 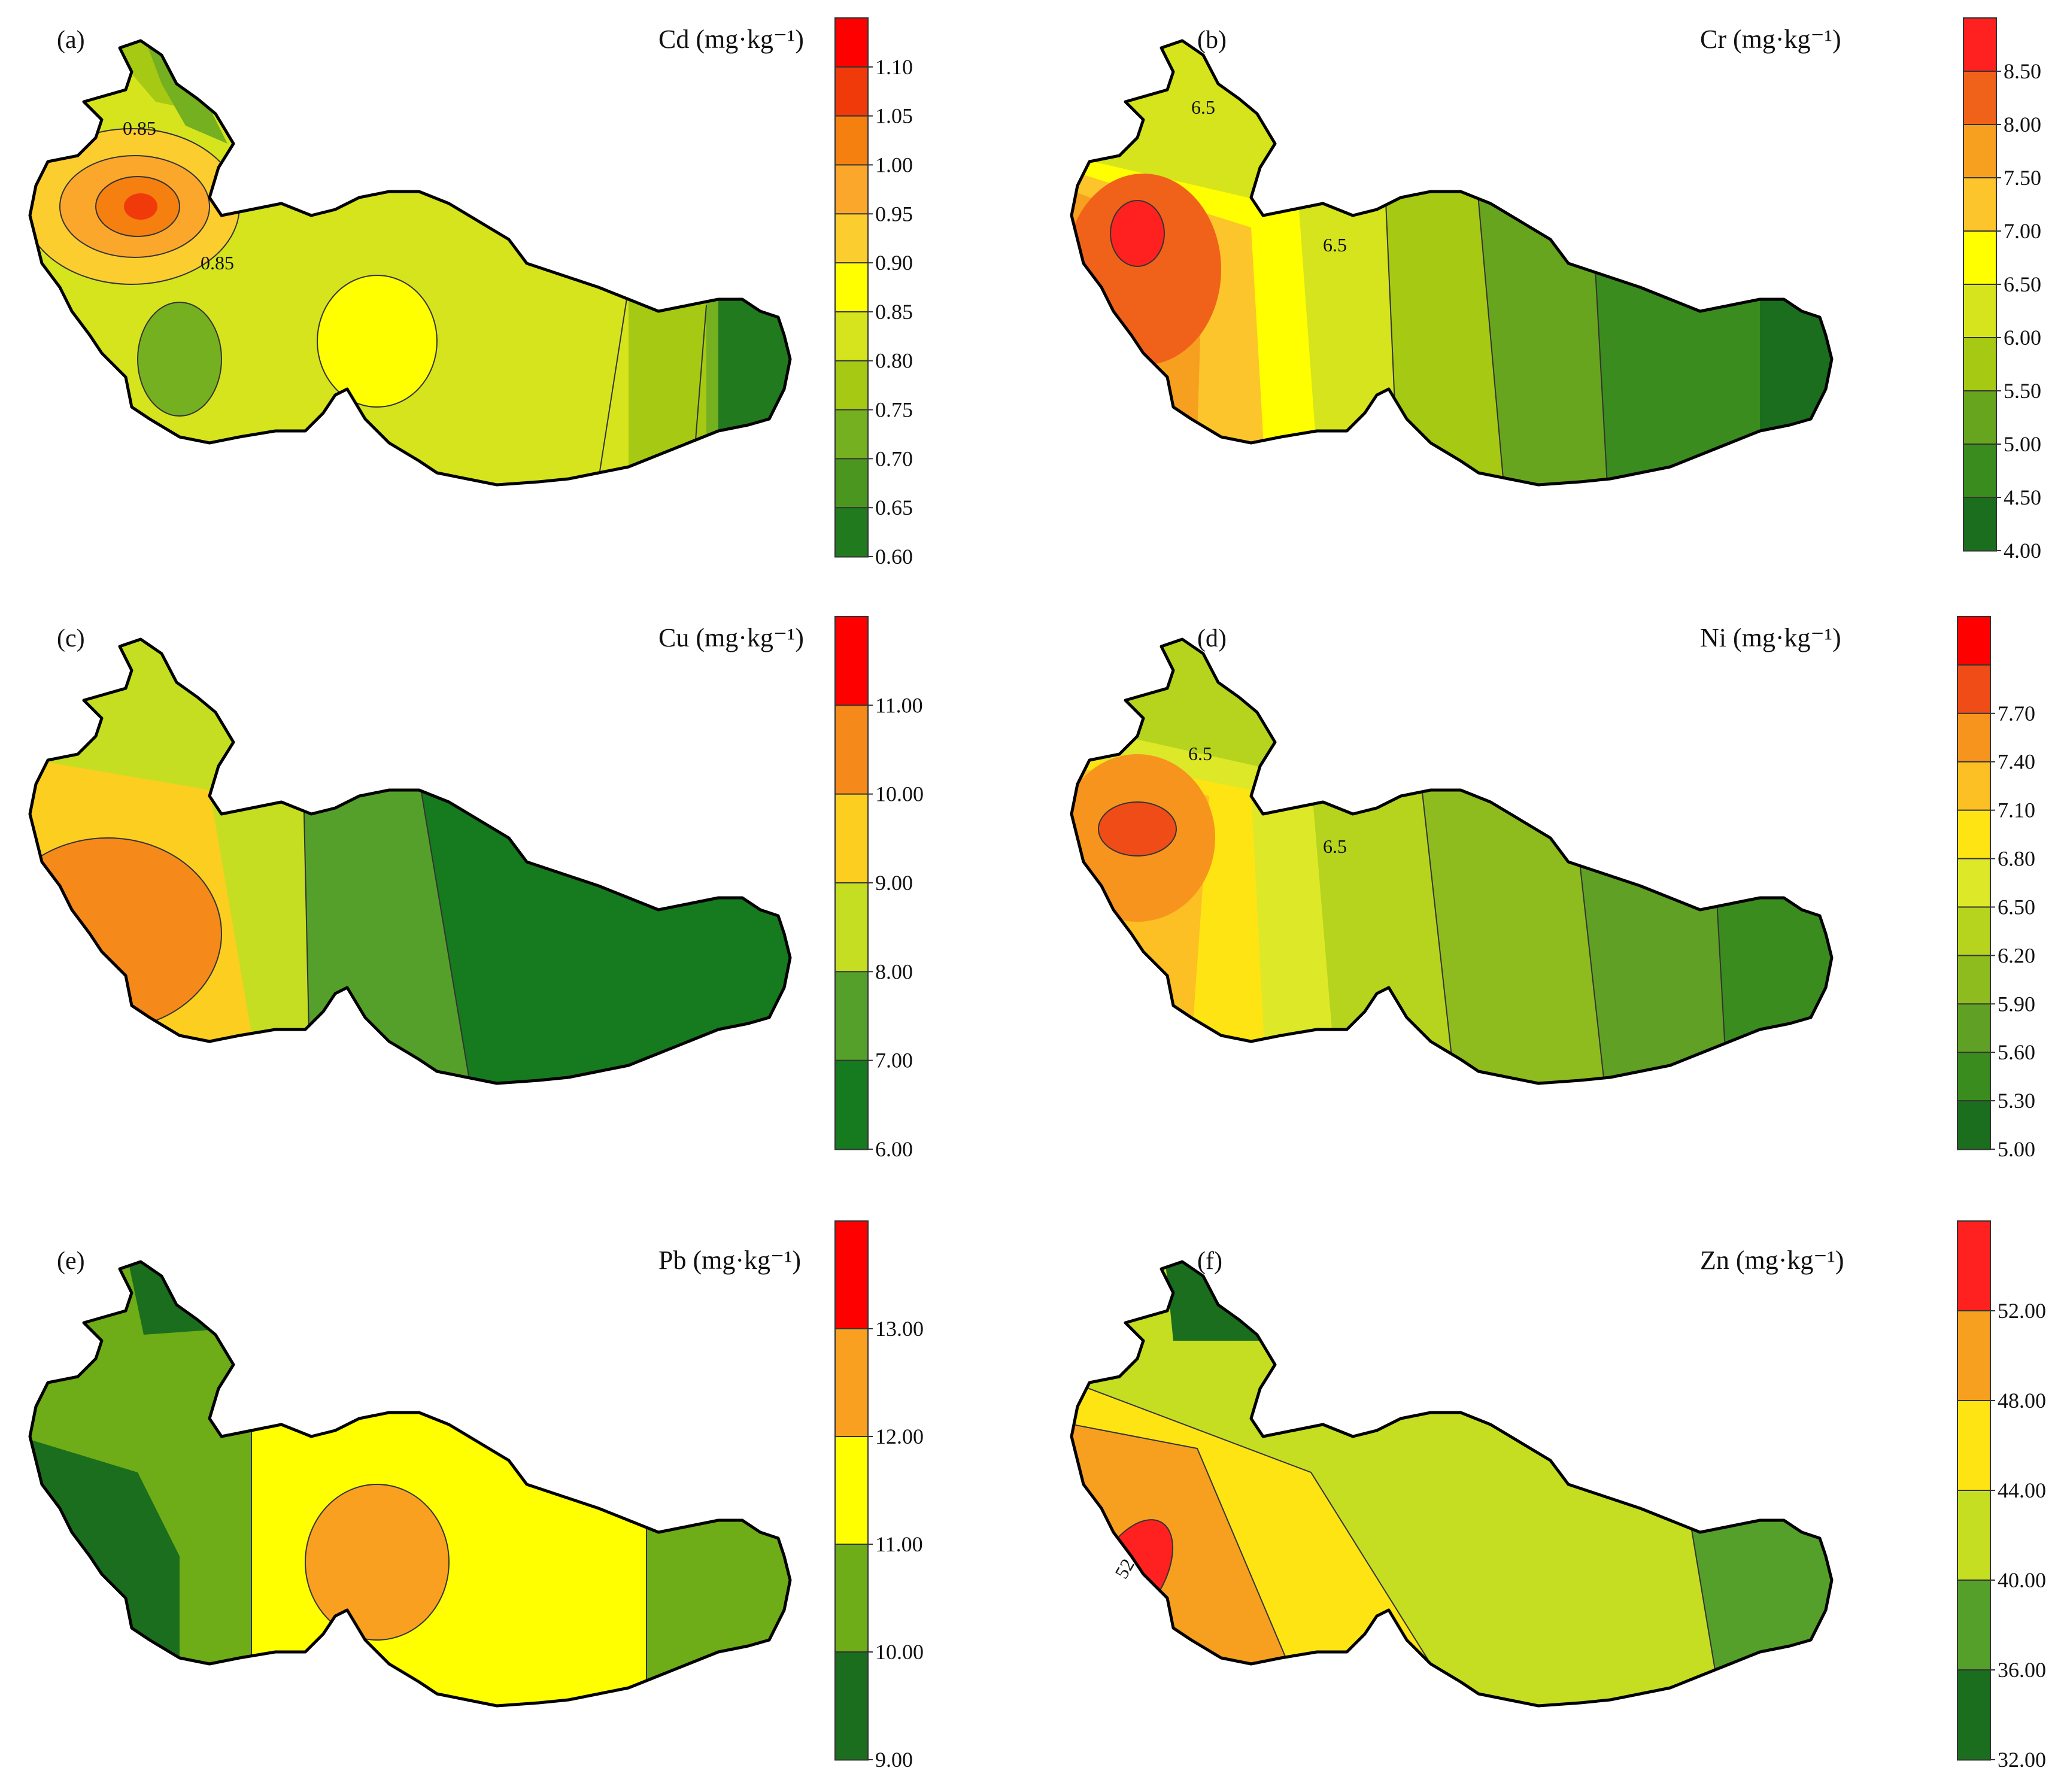 I want to click on zone-12.00-13.00, so click(x=377, y=1562).